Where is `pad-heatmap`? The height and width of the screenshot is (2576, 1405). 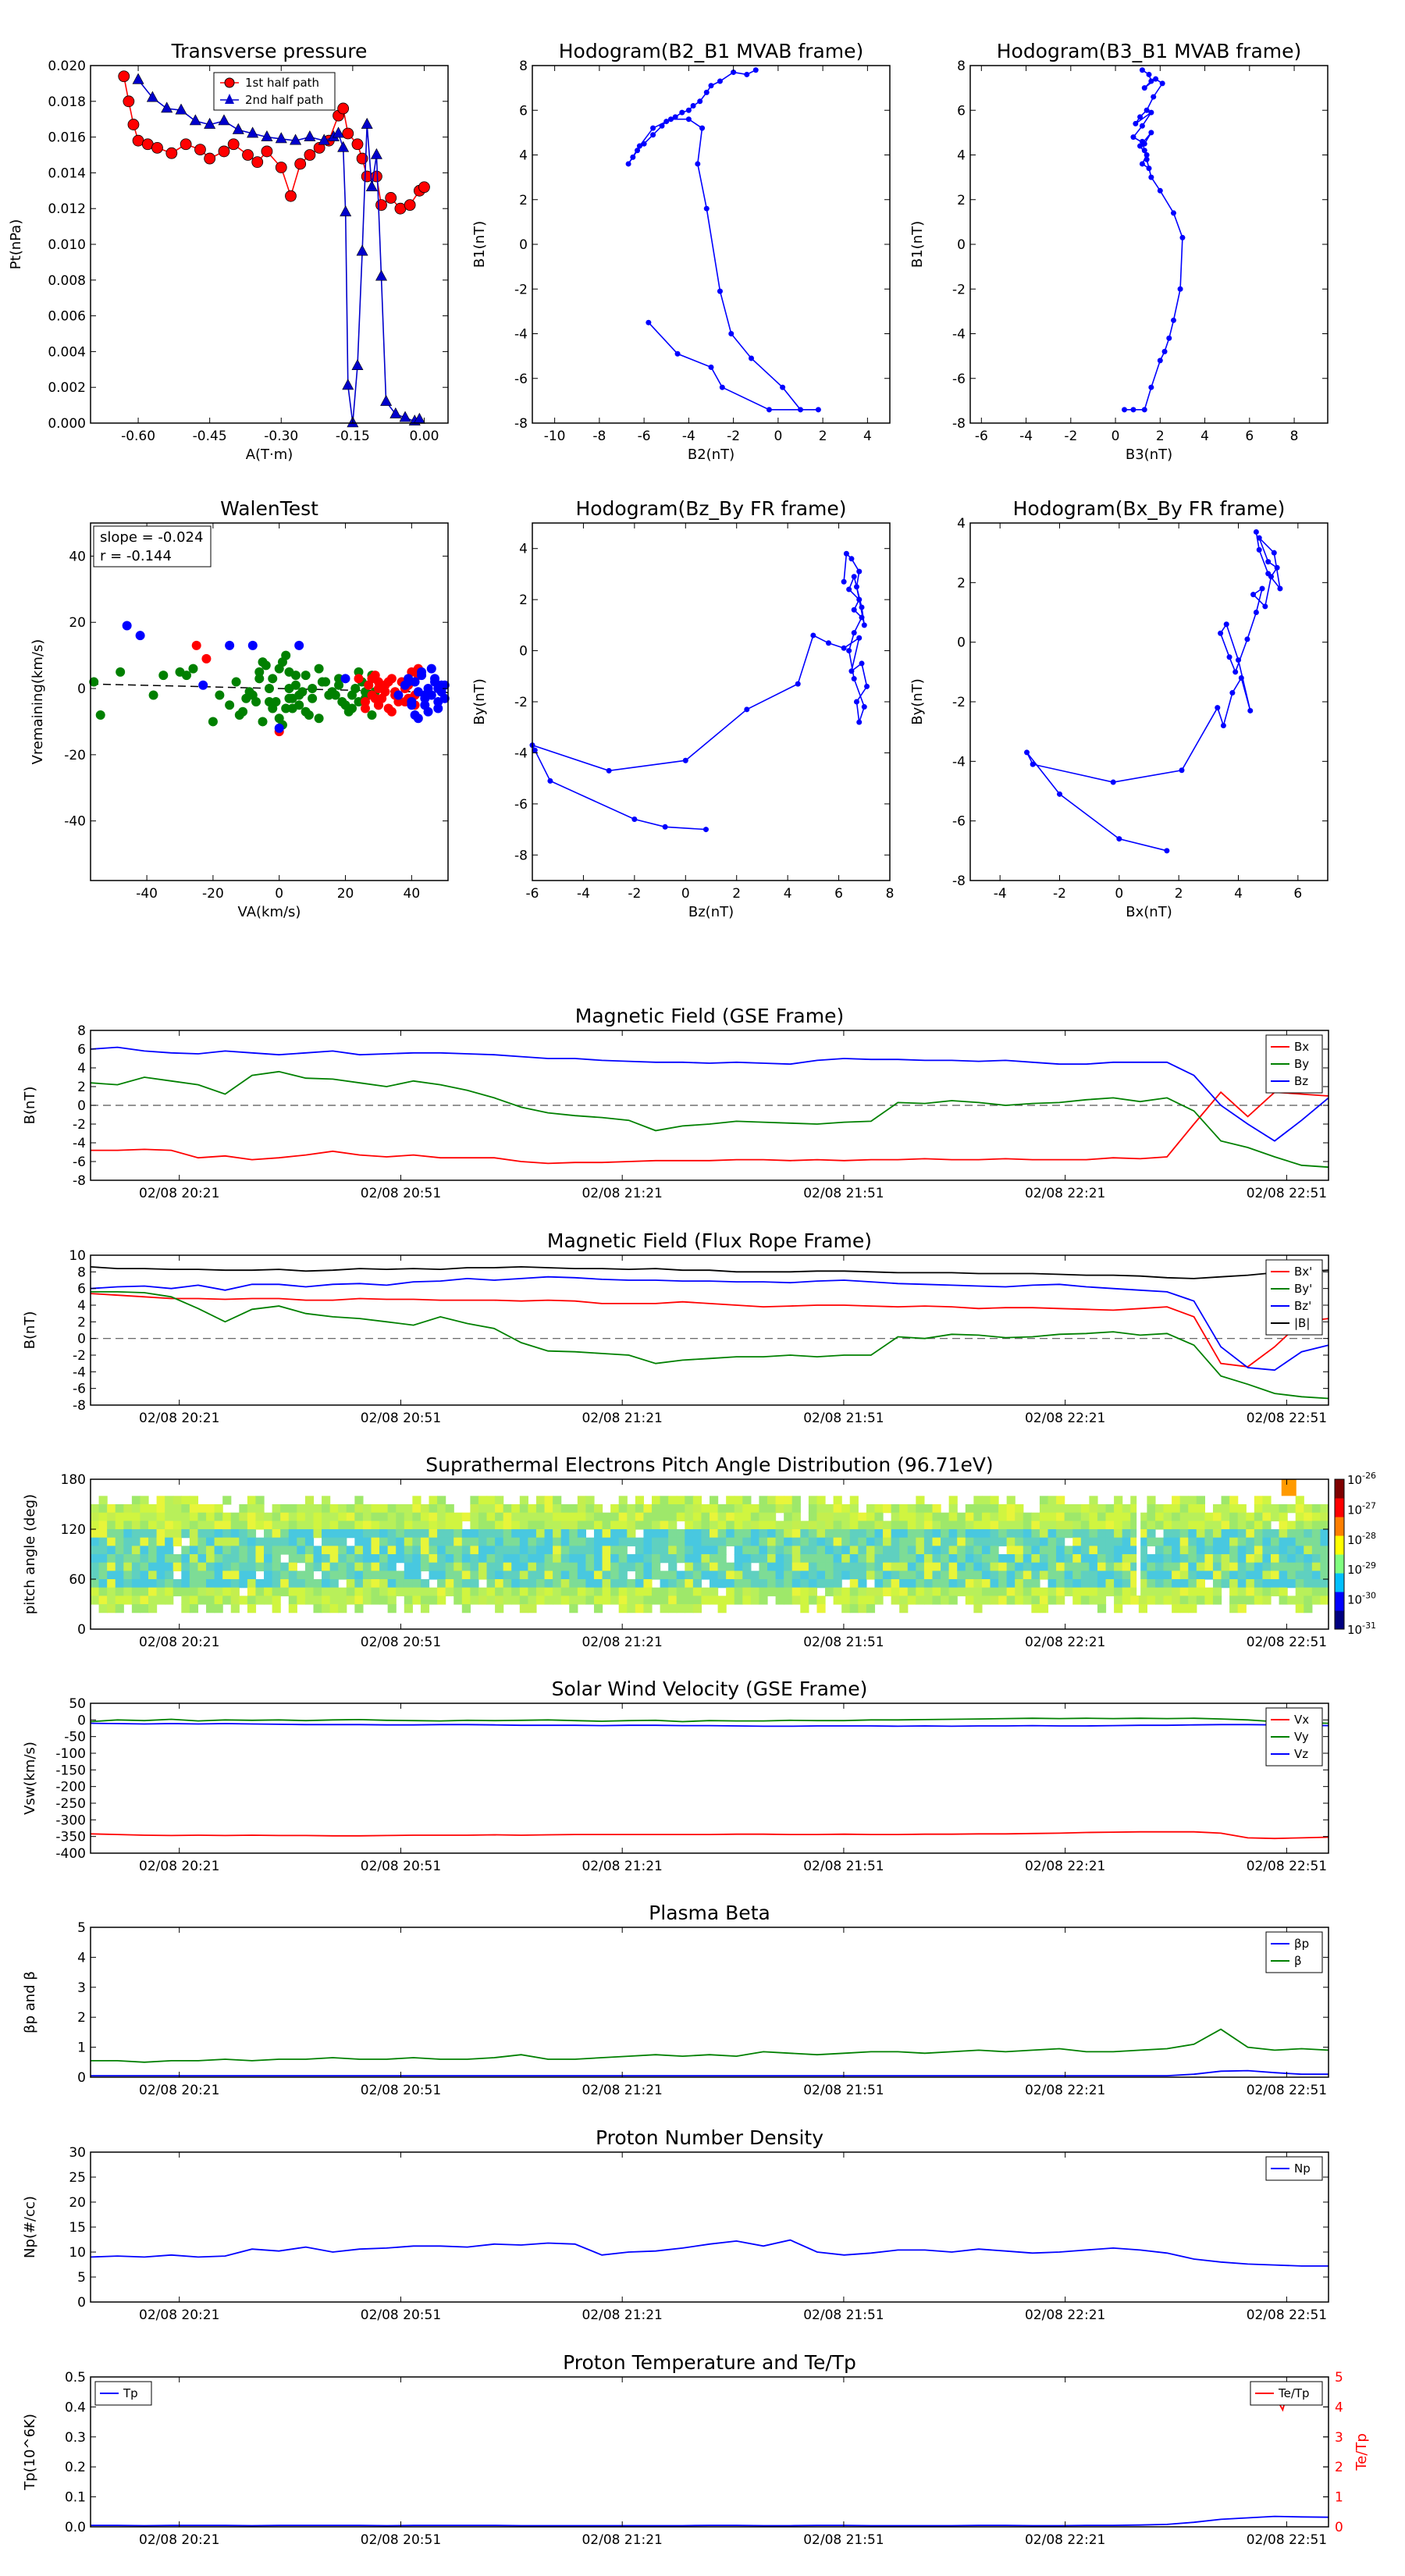
pad-heatmap is located at coordinates (710, 1546).